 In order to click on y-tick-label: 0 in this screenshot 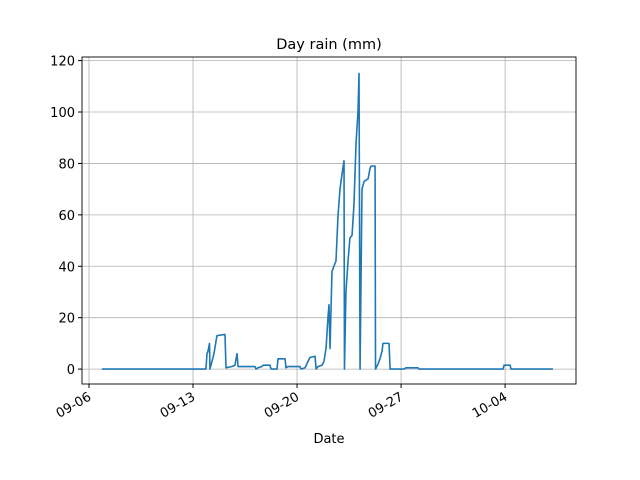, I will do `click(71, 370)`.